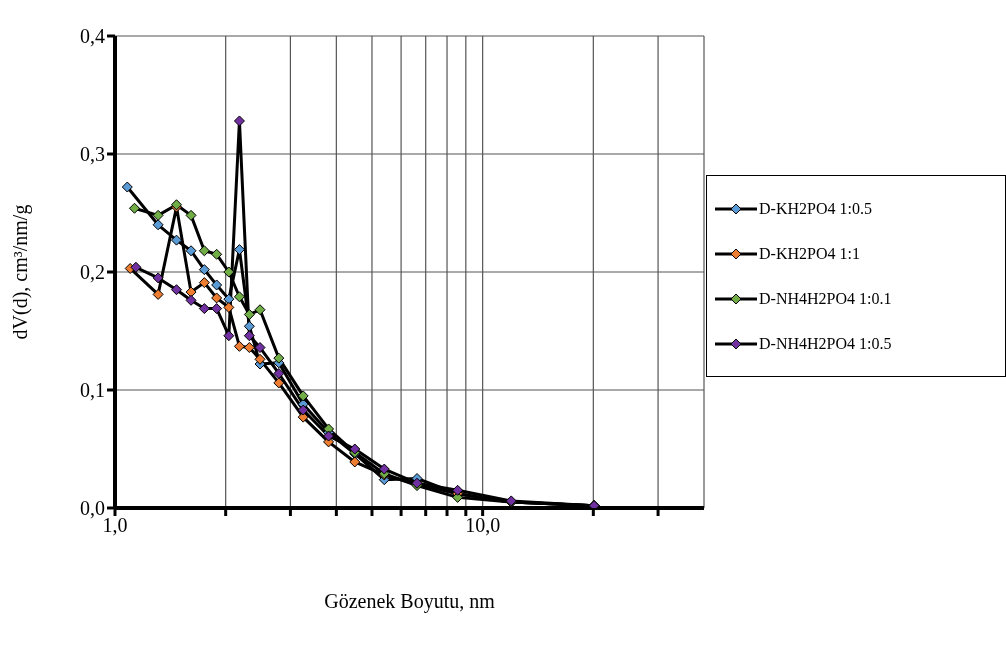  I want to click on y-tick-label: 0,3, so click(92, 154).